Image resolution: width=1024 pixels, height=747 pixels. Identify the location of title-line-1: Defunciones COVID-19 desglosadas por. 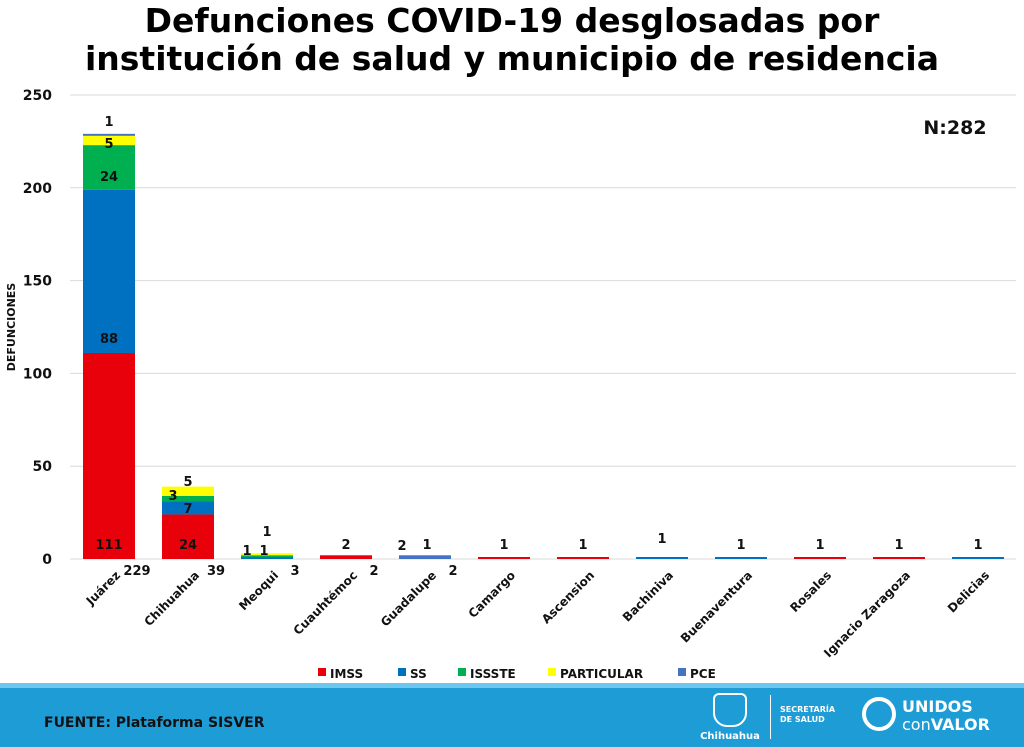
(512, 20).